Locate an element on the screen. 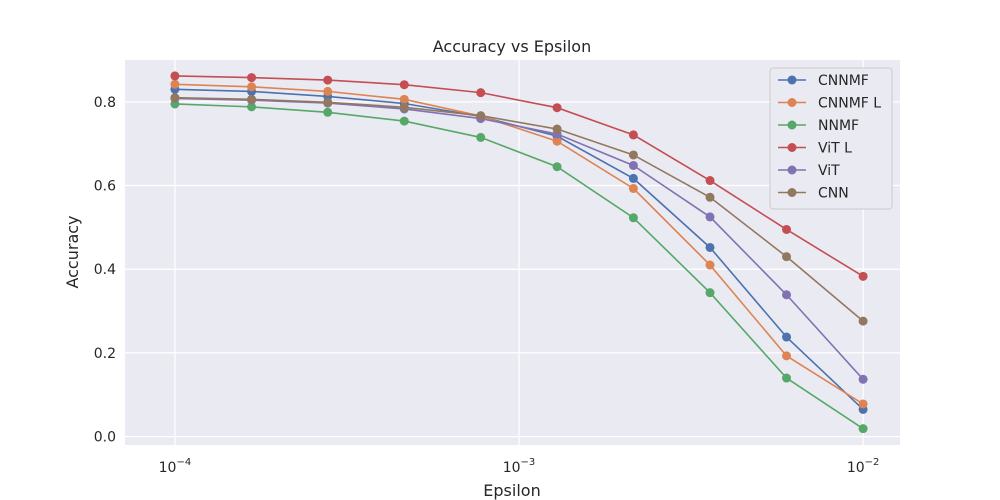 Image resolution: width=1000 pixels, height=500 pixels. y-tick-label: 0.0 is located at coordinates (105, 438).